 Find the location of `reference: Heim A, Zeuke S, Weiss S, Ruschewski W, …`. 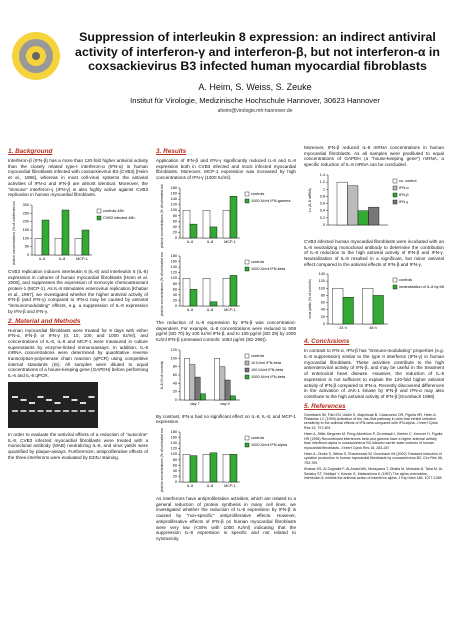

reference: Heim A, Zeuke S, Weiss S, Ruschewski W, … is located at coordinates (373, 458).